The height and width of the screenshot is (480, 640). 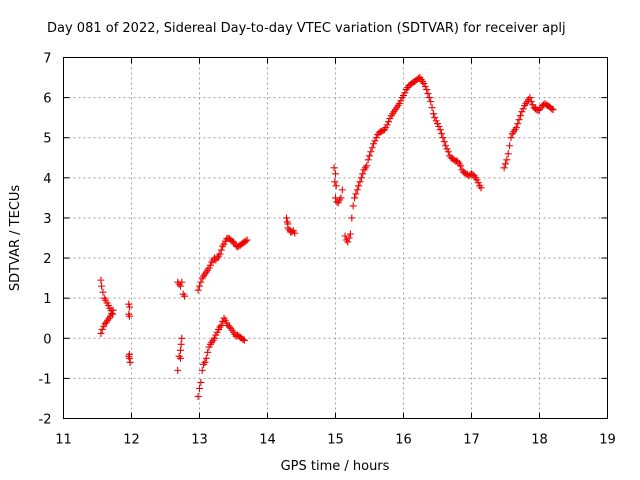 I want to click on y-tick-label: 6, so click(x=47, y=99).